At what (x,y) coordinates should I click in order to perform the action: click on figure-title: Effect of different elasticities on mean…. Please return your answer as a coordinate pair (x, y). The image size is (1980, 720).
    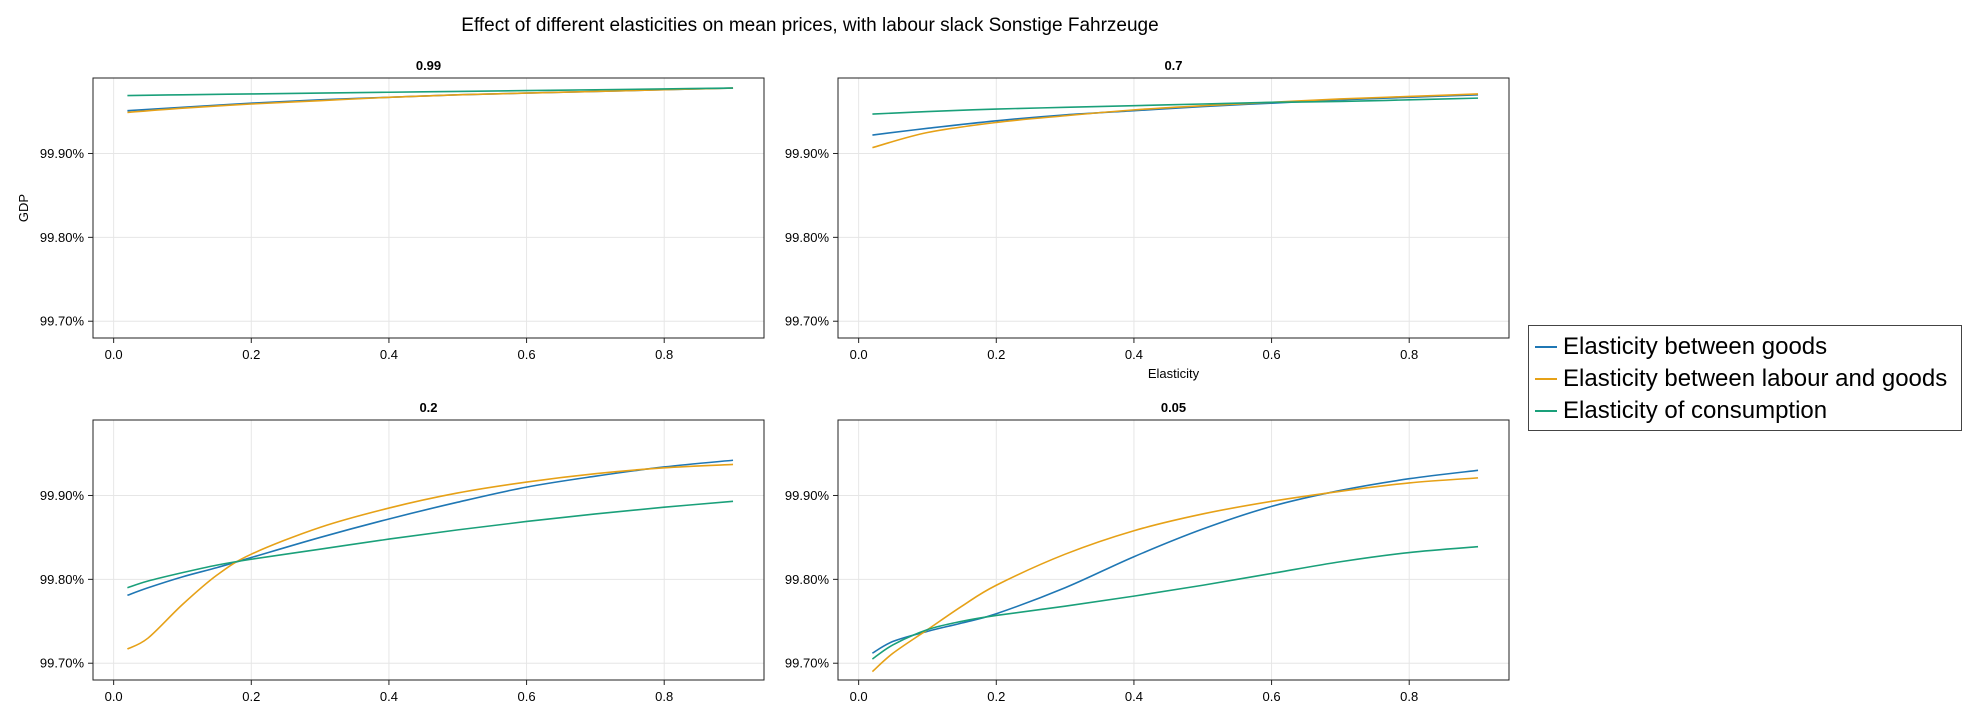
    Looking at the image, I should click on (810, 25).